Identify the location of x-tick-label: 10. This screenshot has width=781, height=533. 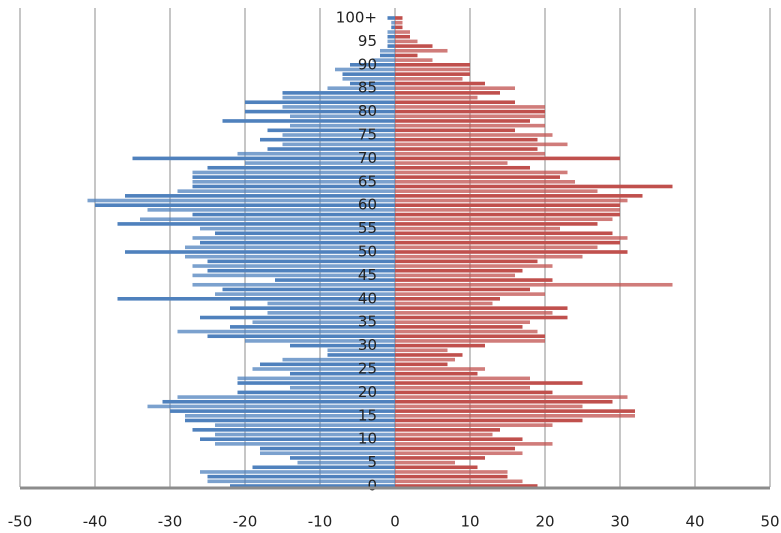
(469, 522).